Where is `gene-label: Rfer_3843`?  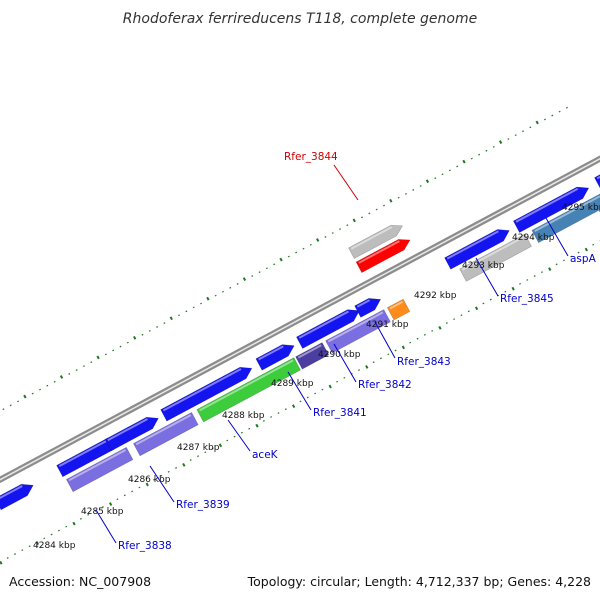
gene-label: Rfer_3843 is located at coordinates (424, 362).